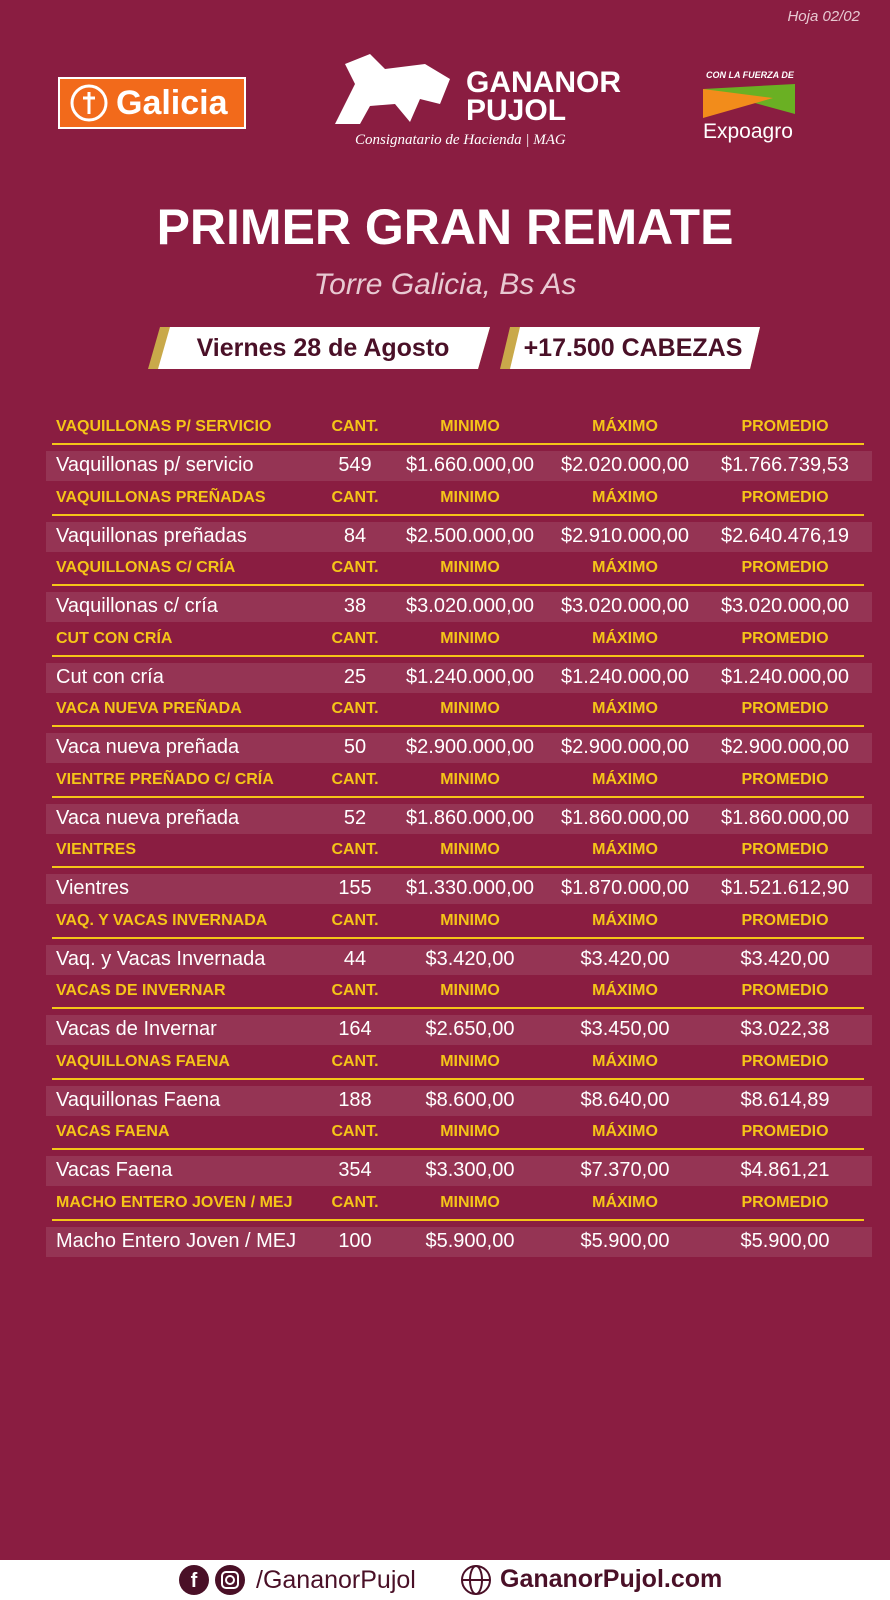 Image resolution: width=890 pixels, height=1600 pixels. I want to click on web-icon, so click(476, 1580).